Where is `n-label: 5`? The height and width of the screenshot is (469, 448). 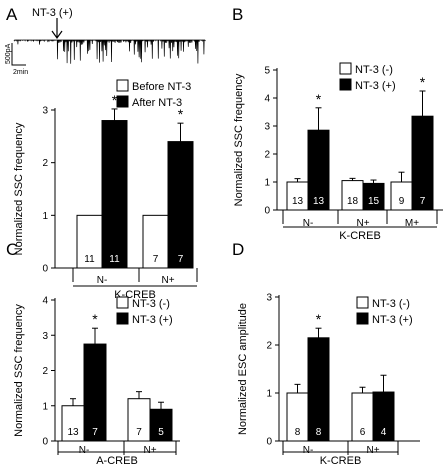
n-label: 5 is located at coordinates (161, 432).